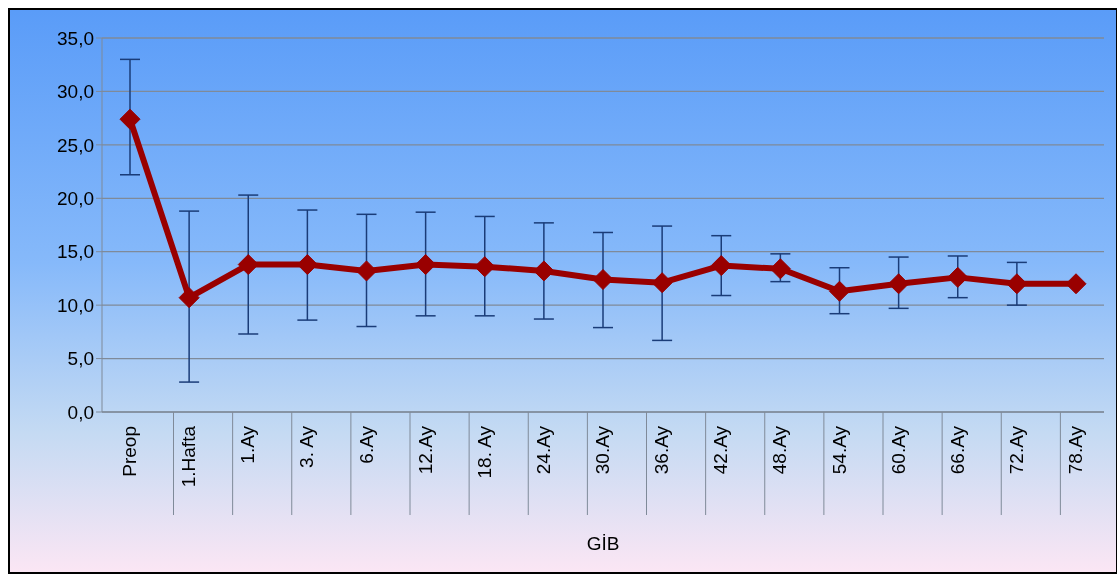 Image resolution: width=1117 pixels, height=574 pixels. Describe the element at coordinates (957, 450) in the screenshot. I see `x-tick-label: 66.Ay` at that location.